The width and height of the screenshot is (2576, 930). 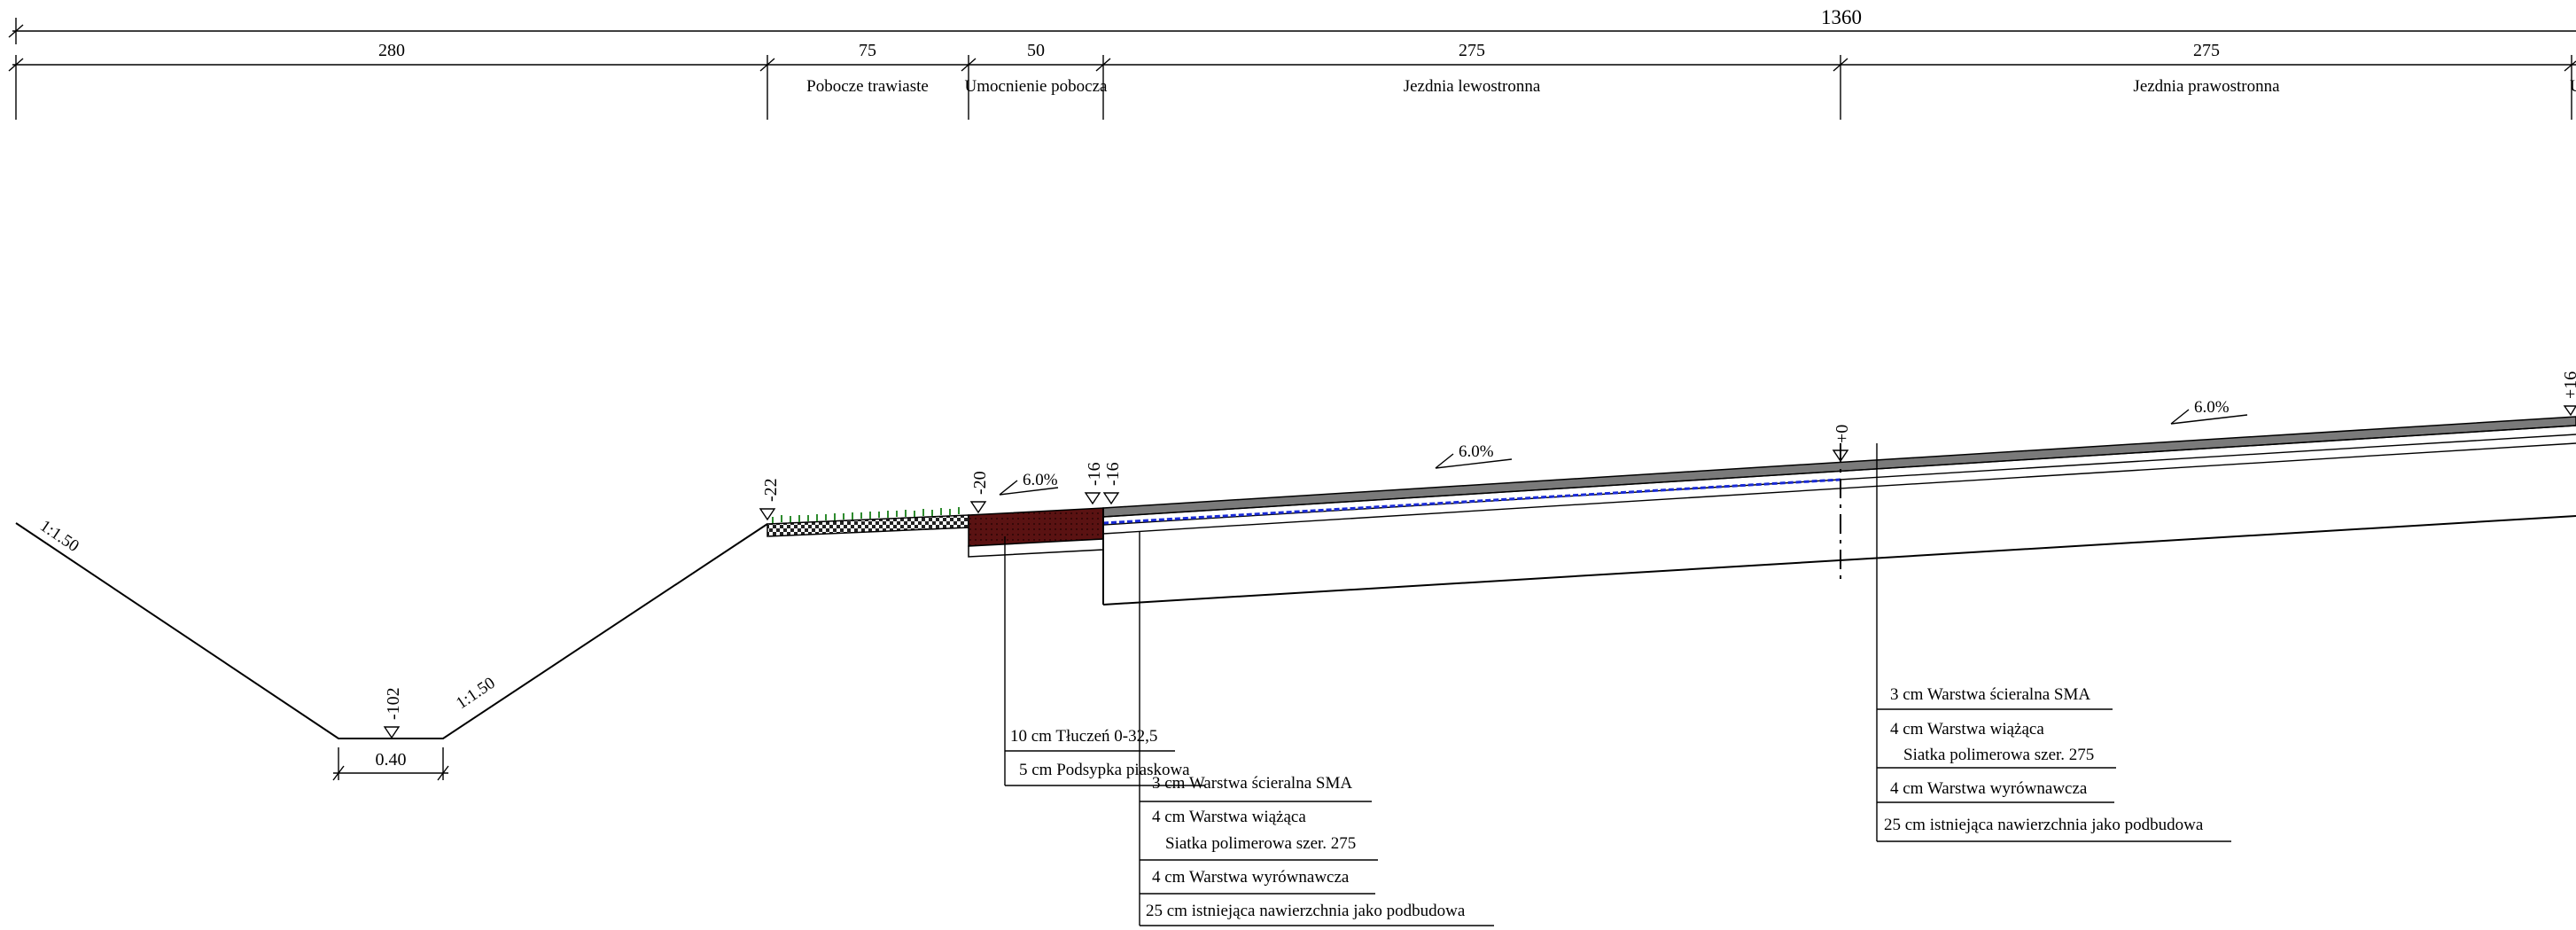 What do you see at coordinates (394, 703) in the screenshot?
I see `elev-ditch-bottom: -102` at bounding box center [394, 703].